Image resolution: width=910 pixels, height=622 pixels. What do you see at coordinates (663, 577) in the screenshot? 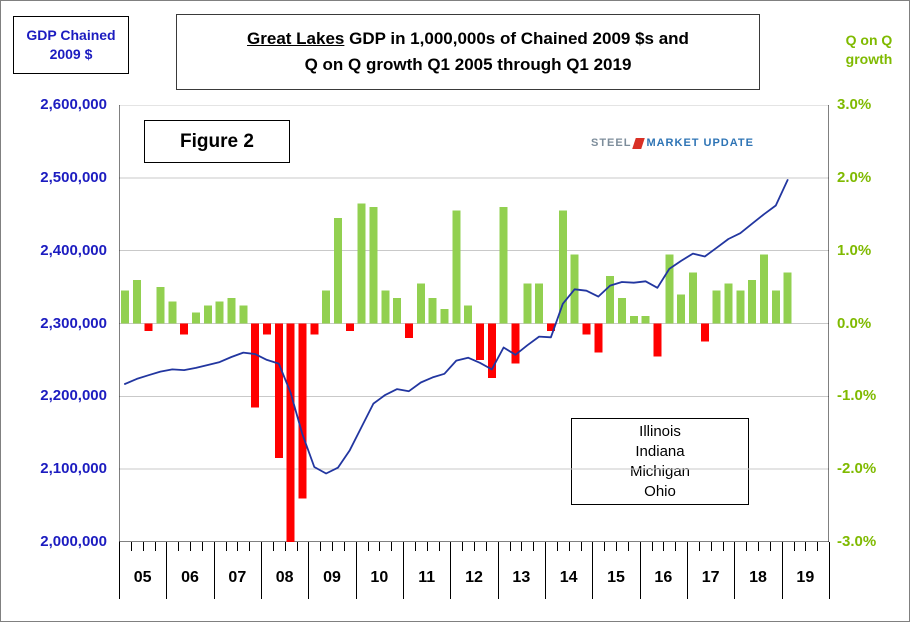
I see `x-axis-year-label: 16` at bounding box center [663, 577].